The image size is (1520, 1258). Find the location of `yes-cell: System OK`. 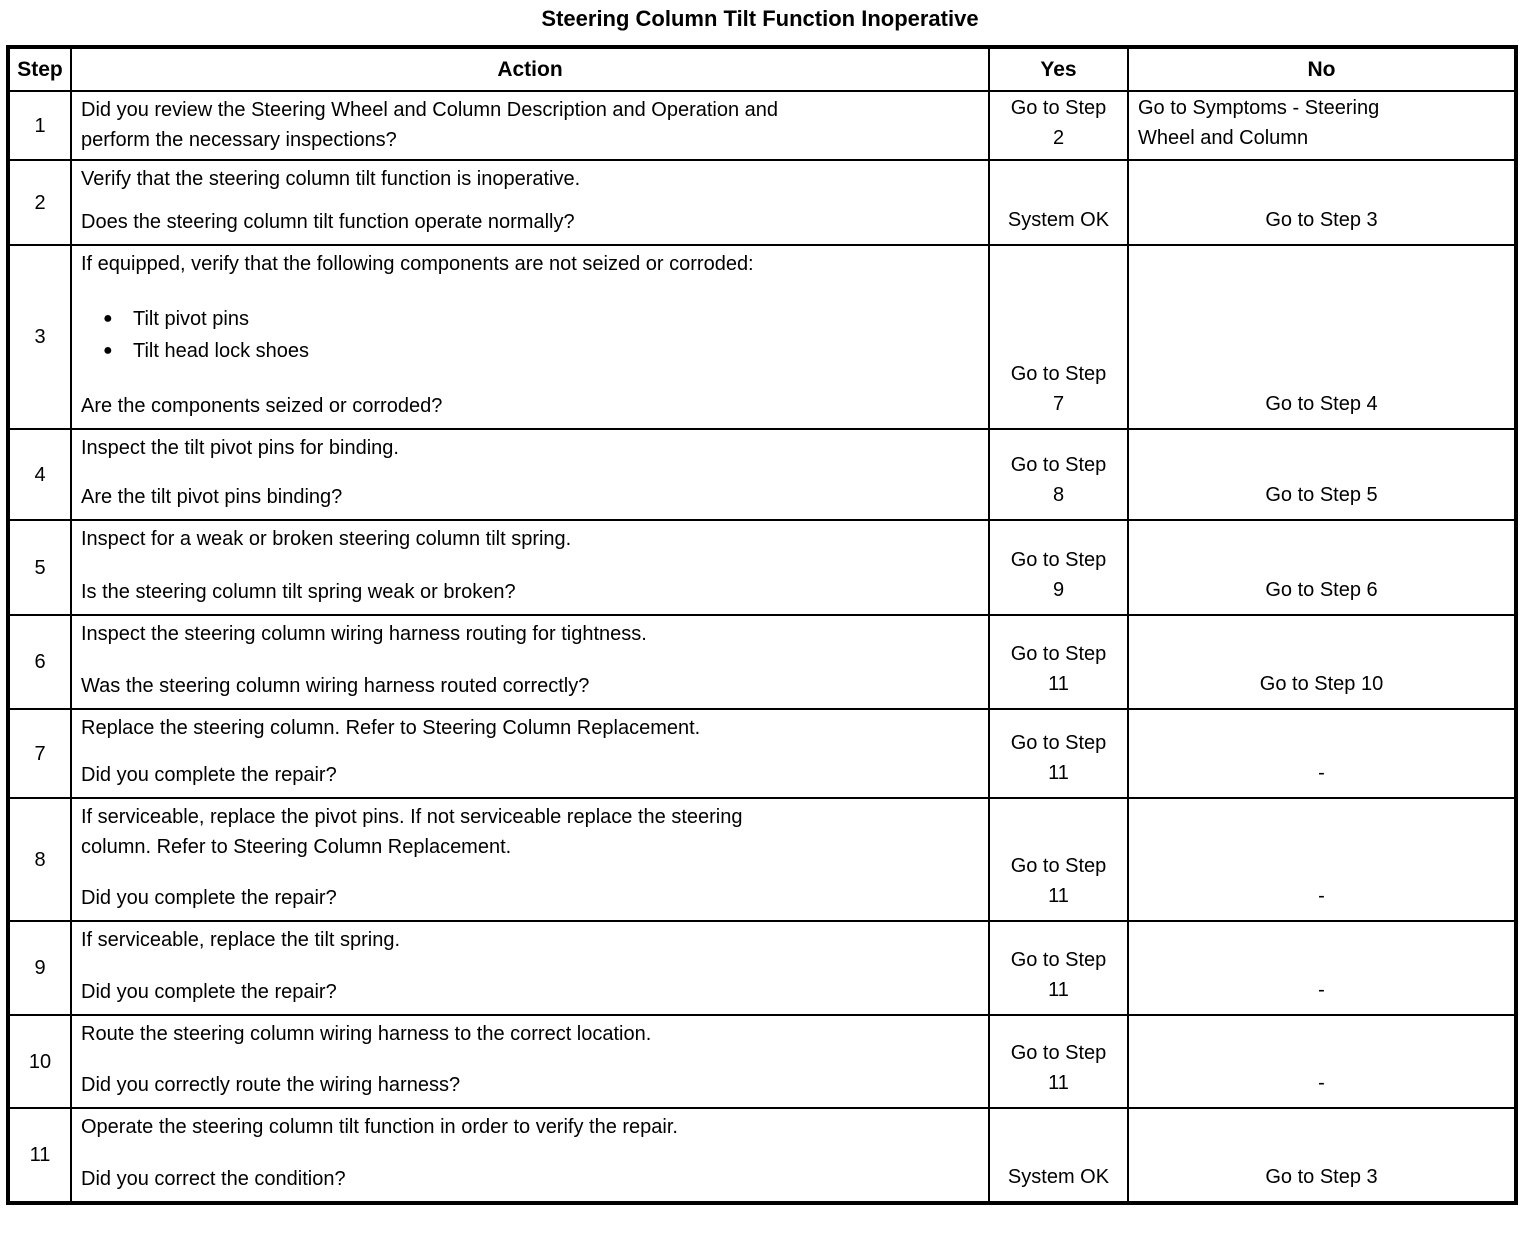

yes-cell: System OK is located at coordinates (1058, 202).